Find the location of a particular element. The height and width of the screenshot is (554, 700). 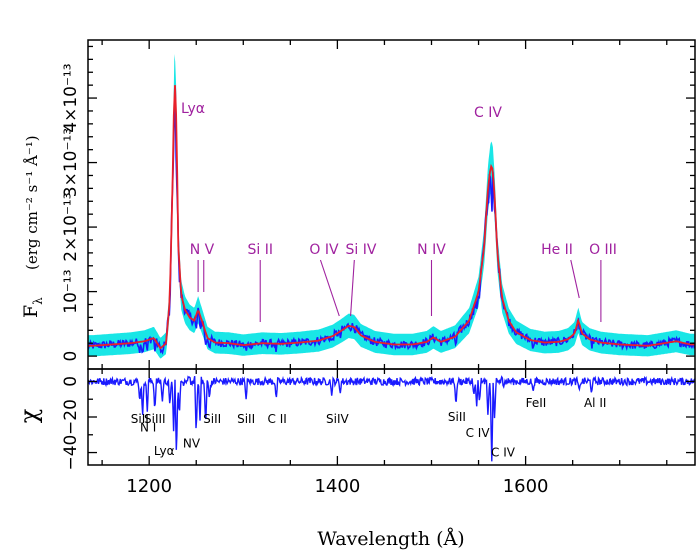

y-tick-label-top-1: 10⁻¹³ is located at coordinates (71, 291).